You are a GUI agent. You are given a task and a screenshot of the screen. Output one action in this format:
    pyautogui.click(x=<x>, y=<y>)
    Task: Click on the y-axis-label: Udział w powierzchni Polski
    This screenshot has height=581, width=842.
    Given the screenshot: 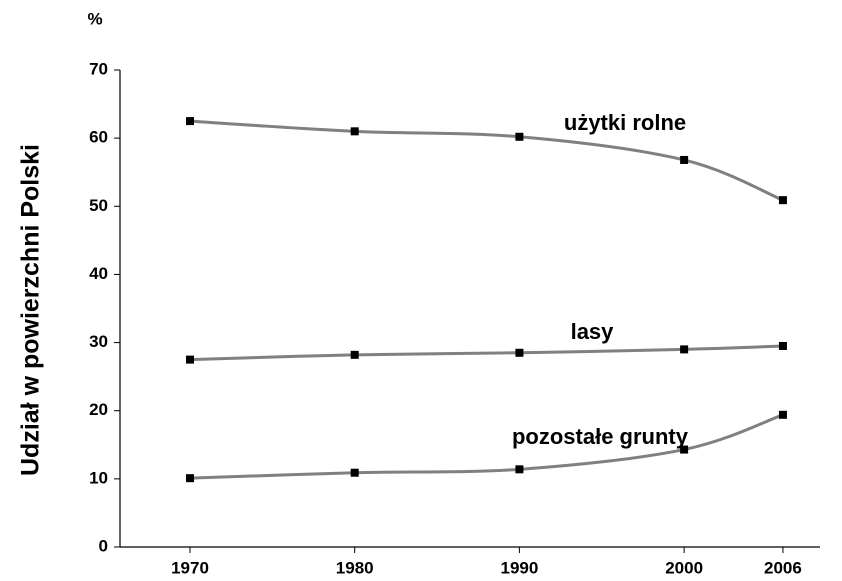 What is the action you would take?
    pyautogui.click(x=31, y=310)
    